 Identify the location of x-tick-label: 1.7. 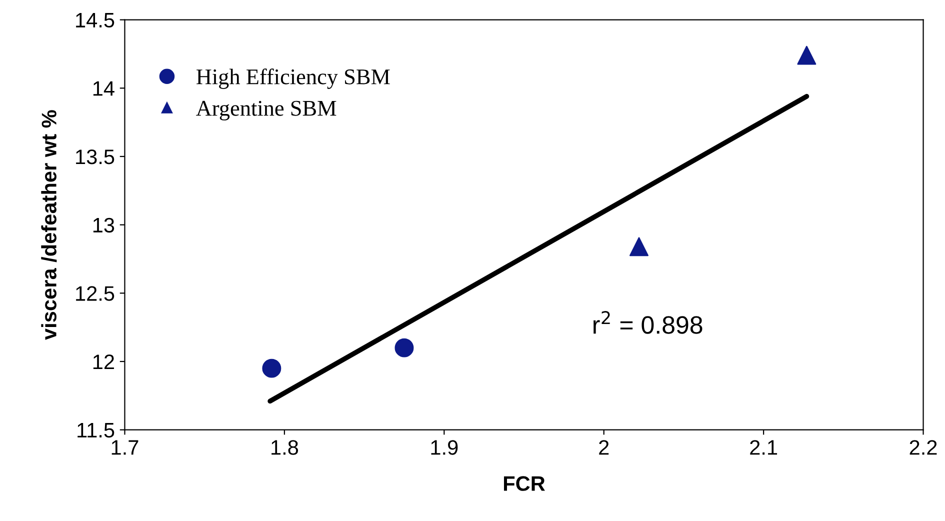
(125, 447).